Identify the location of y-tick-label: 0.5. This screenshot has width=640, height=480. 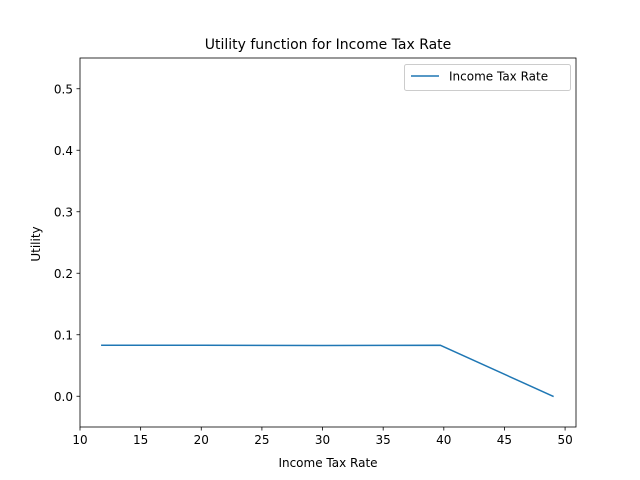
(63, 89).